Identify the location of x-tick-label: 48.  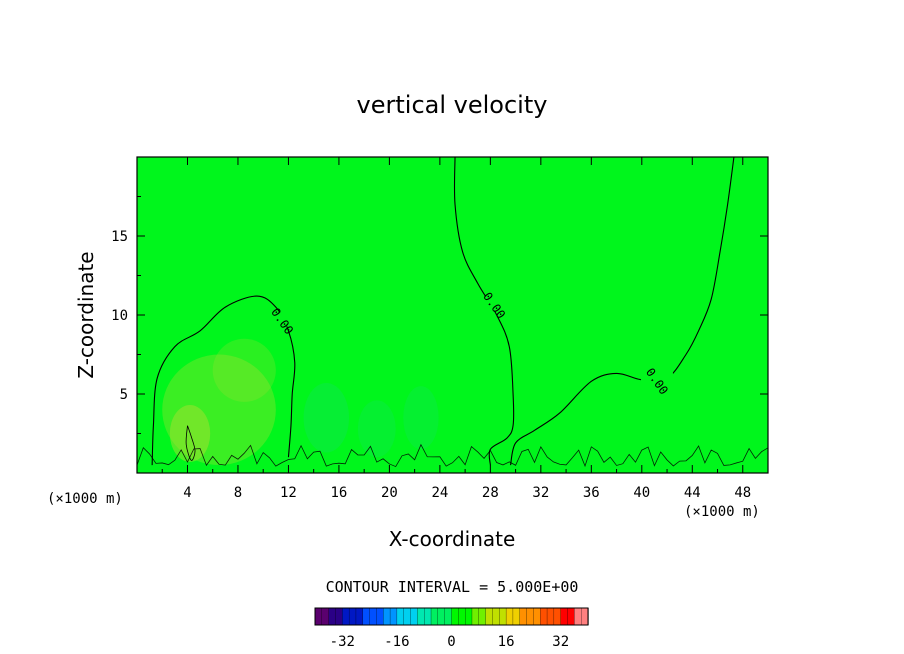
(742, 493).